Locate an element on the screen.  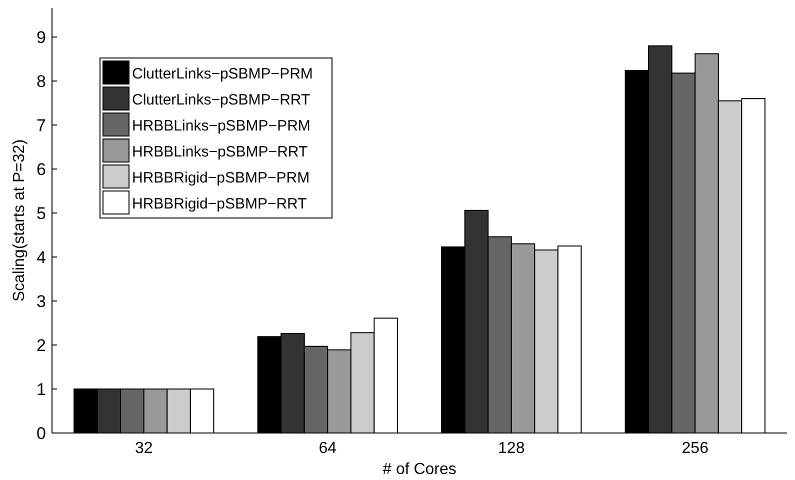
x-tick-label: 32 is located at coordinates (143, 448).